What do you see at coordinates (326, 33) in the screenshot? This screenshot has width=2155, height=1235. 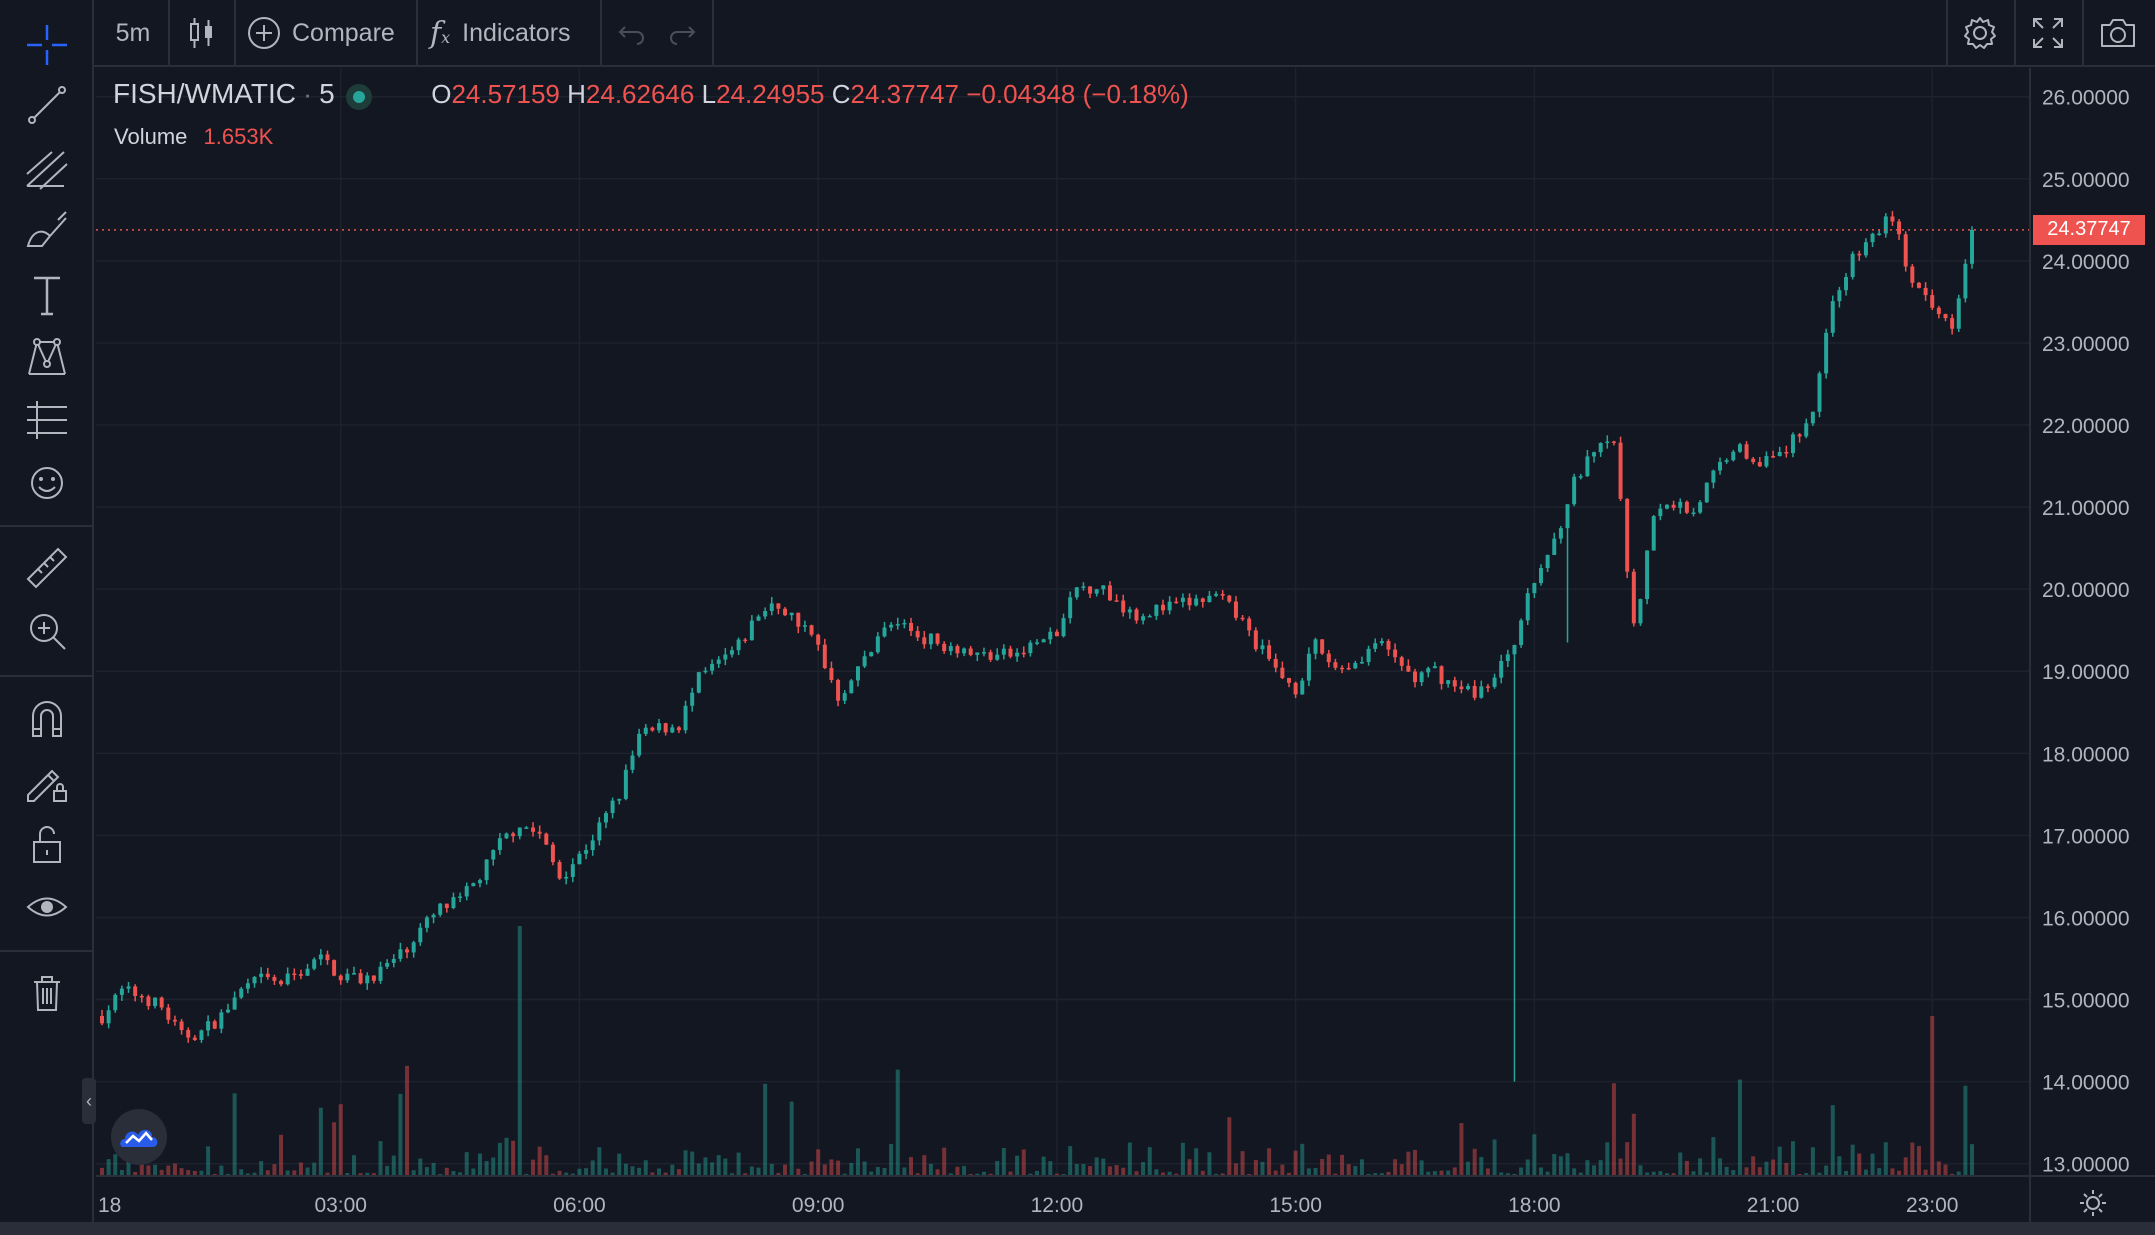 I see `compare-button: Compare` at bounding box center [326, 33].